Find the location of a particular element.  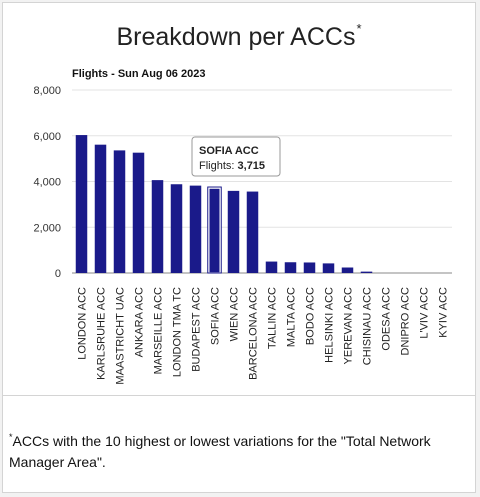

x-tick-label: HELSINKI ACC is located at coordinates (330, 325).